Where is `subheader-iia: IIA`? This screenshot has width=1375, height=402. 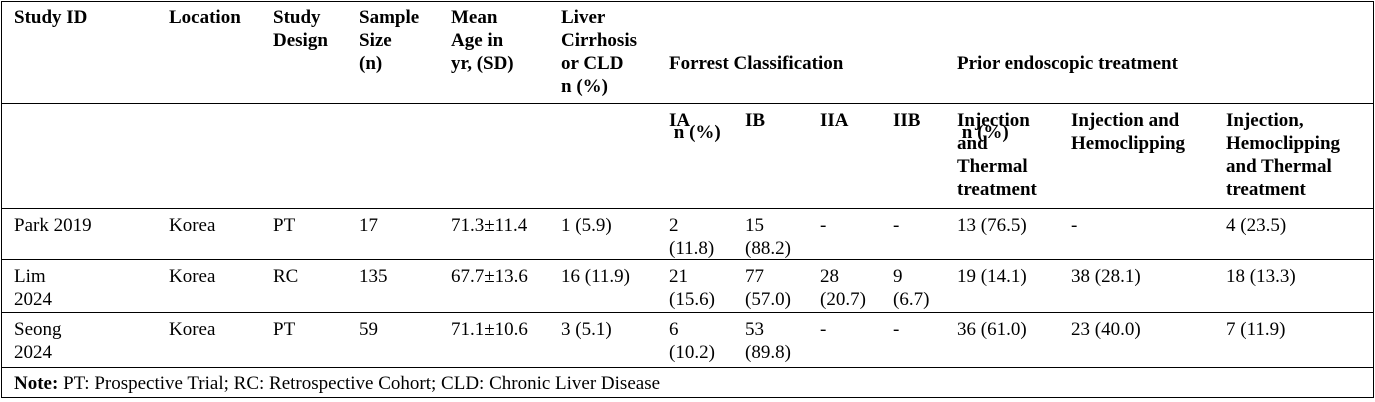 subheader-iia: IIA is located at coordinates (834, 120).